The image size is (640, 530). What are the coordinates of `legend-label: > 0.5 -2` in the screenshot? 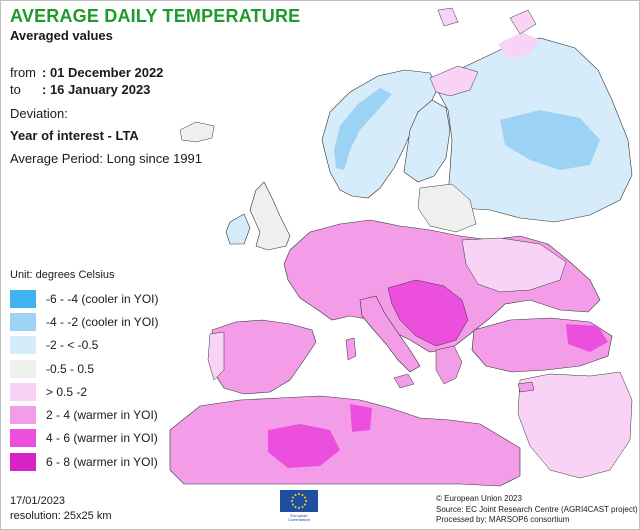 It's located at (67, 391).